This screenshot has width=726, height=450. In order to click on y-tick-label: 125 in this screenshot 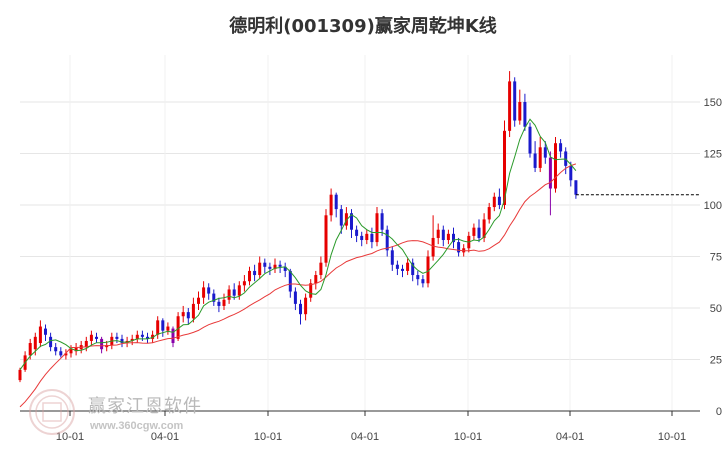, I will do `click(713, 155)`.